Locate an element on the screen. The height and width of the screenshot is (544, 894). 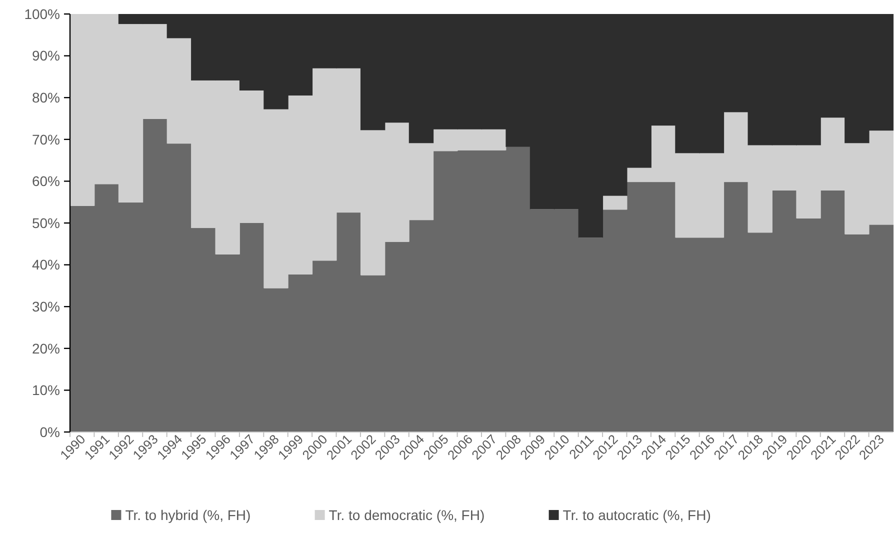
y-tick-label: 10% is located at coordinates (46, 390).